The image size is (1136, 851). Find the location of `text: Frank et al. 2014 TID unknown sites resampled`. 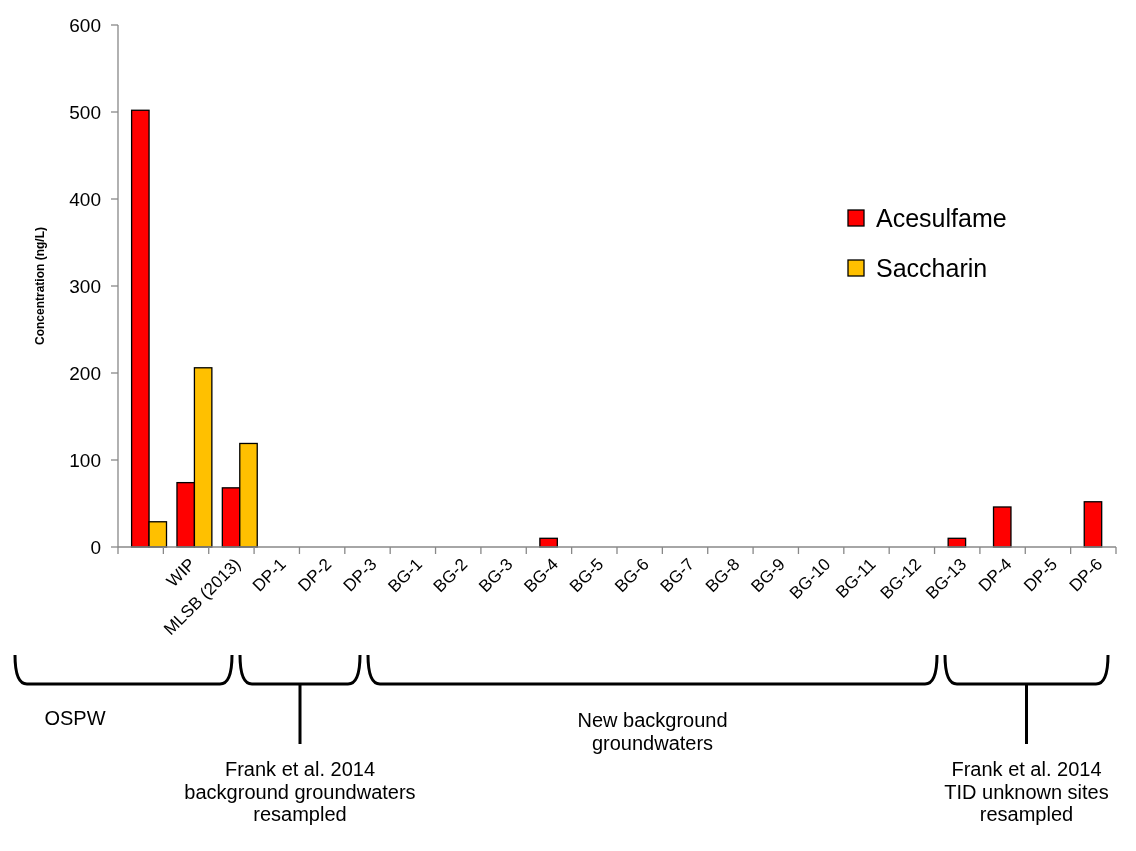

text: Frank et al. 2014 TID unknown sites resampled is located at coordinates (1026, 791).